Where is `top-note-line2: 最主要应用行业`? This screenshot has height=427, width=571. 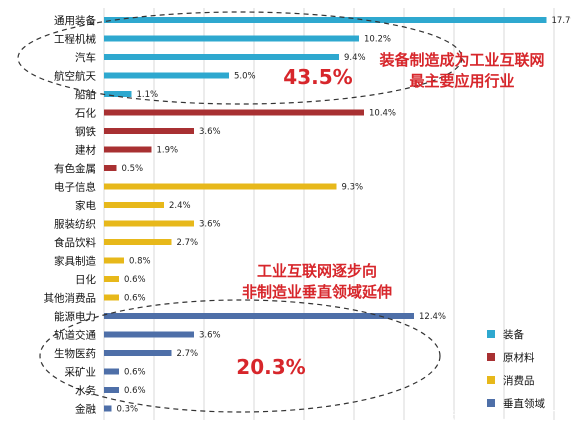 top-note-line2: 最主要应用行业 is located at coordinates (461, 81).